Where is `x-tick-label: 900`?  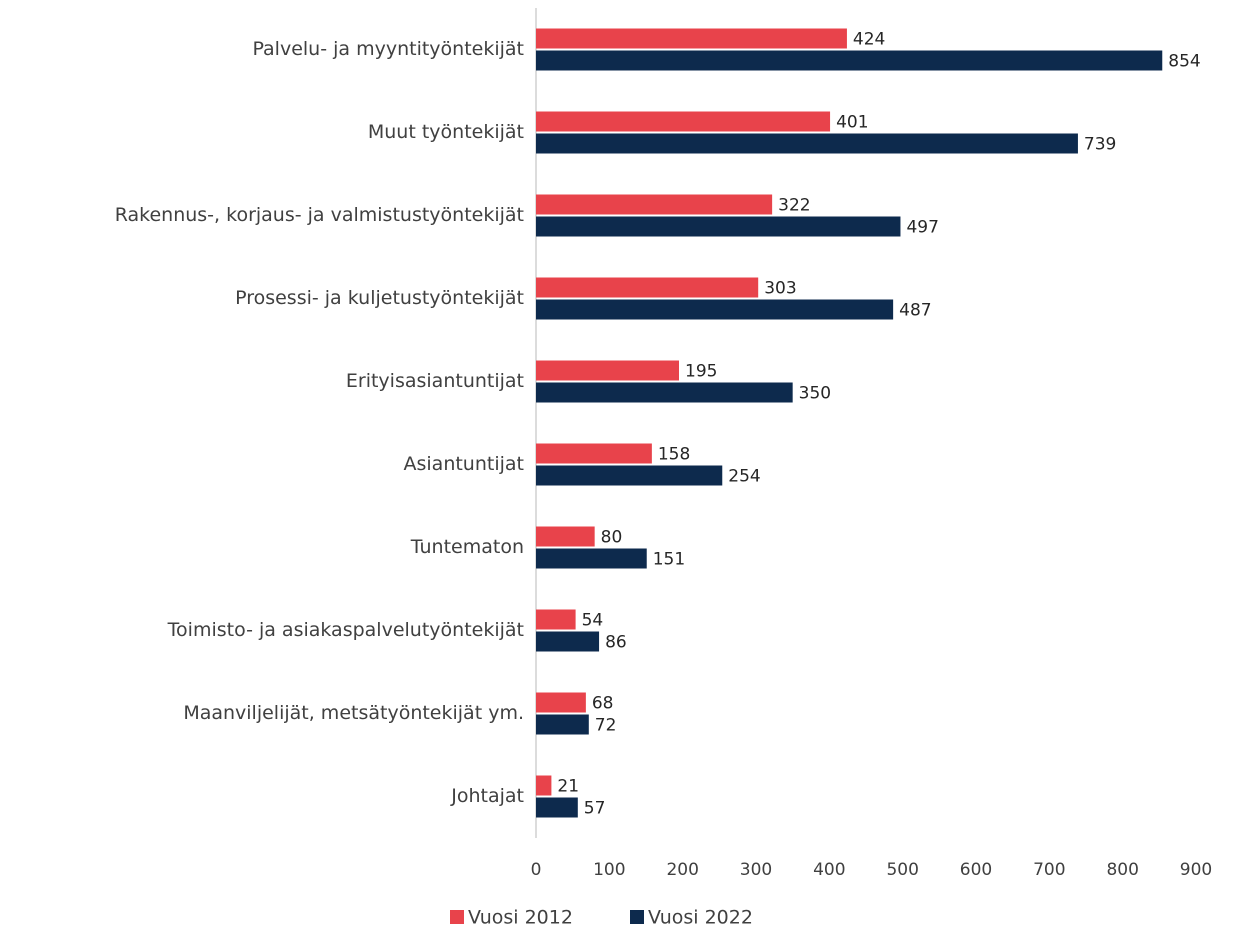
x-tick-label: 900 is located at coordinates (1196, 870).